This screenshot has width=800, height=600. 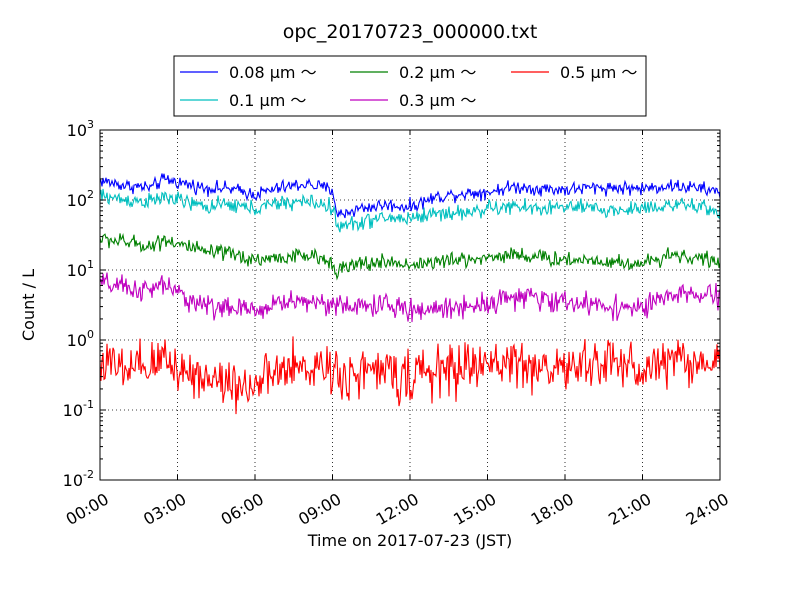 I want to click on legend-box, so click(x=410, y=86).